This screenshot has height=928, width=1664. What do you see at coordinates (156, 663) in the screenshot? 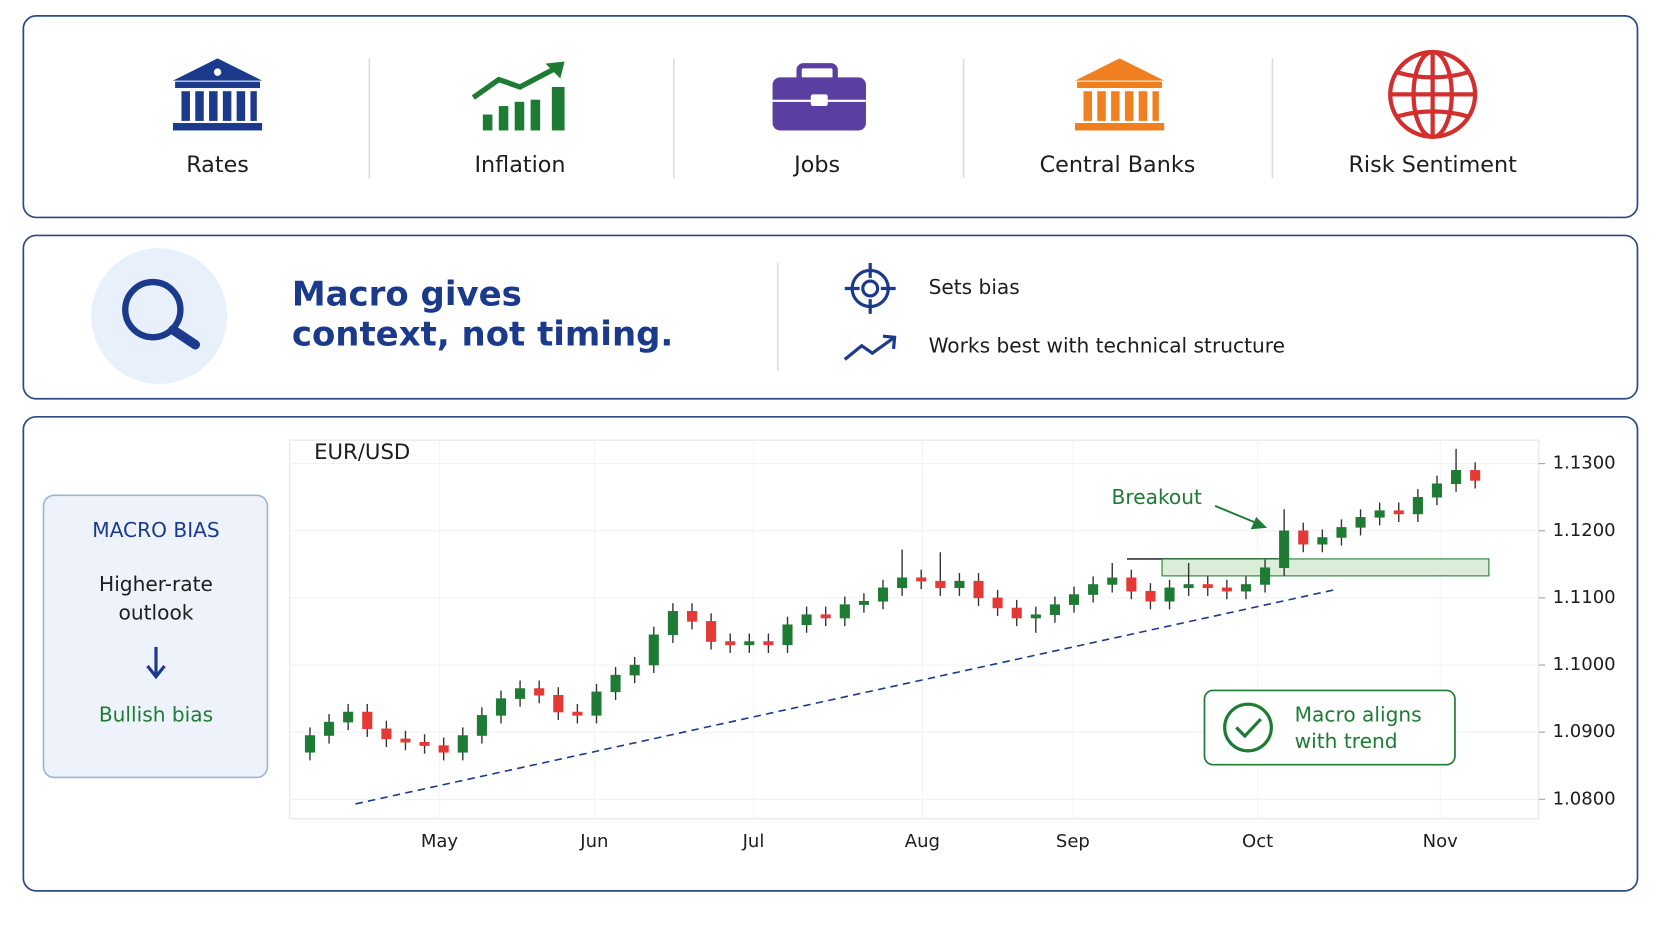
I see `down-arrow` at bounding box center [156, 663].